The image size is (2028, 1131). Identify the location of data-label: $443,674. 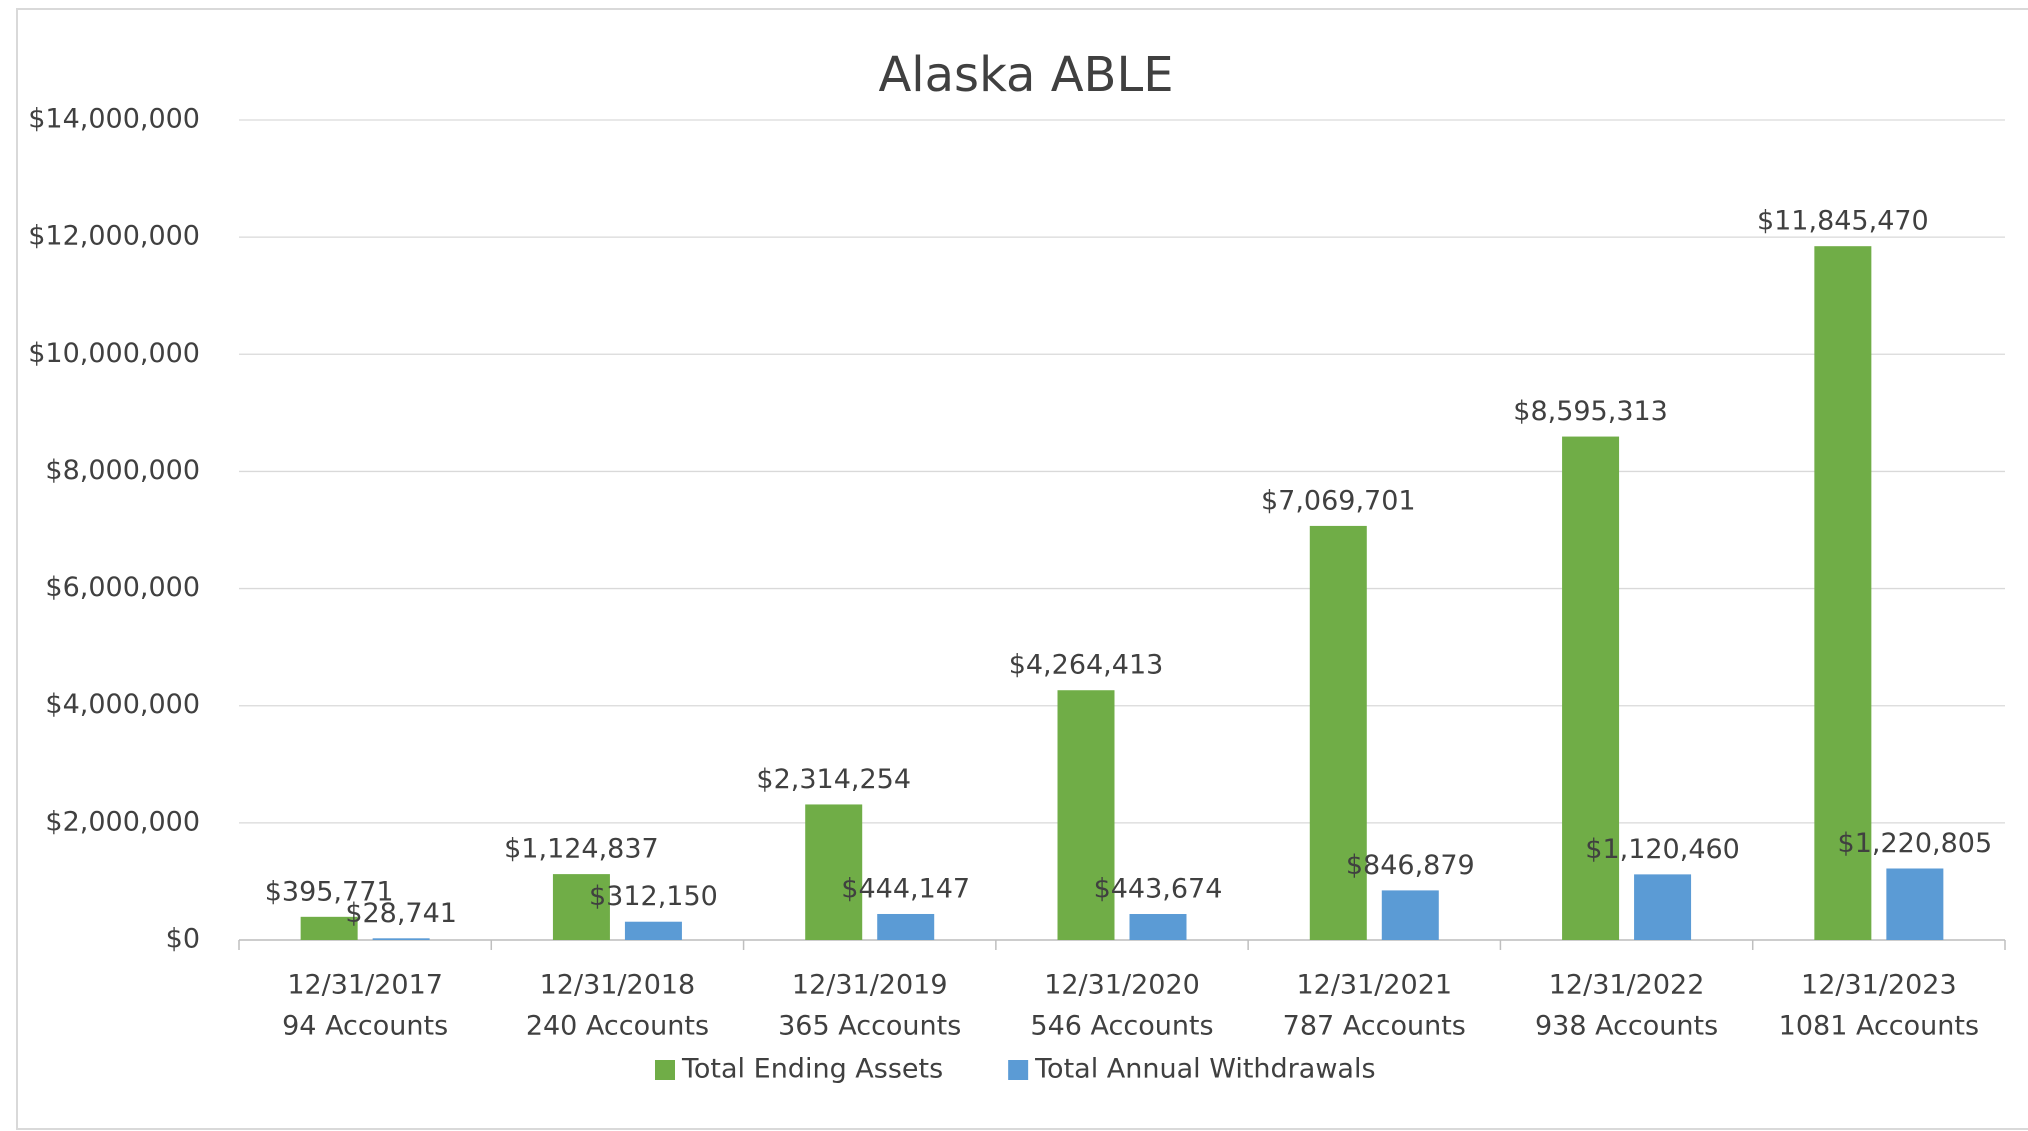
(1158, 889).